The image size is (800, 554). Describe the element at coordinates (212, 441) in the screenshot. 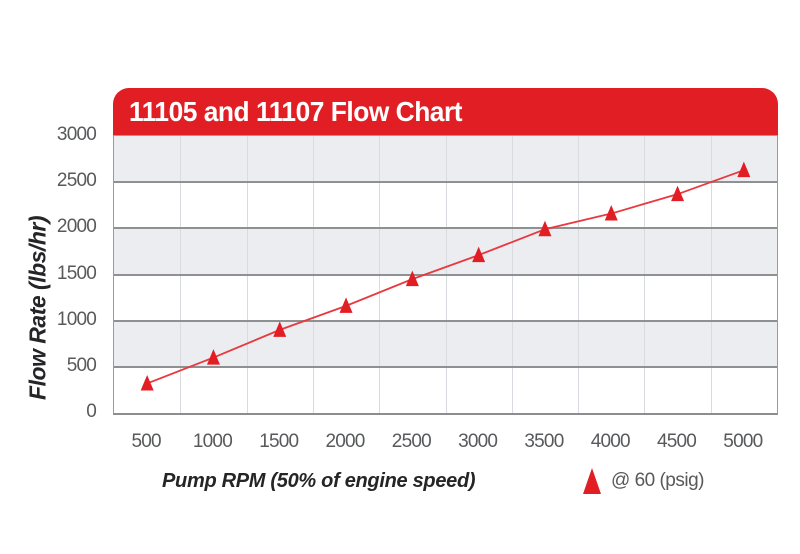

I see `x-tick-label: 1000` at that location.